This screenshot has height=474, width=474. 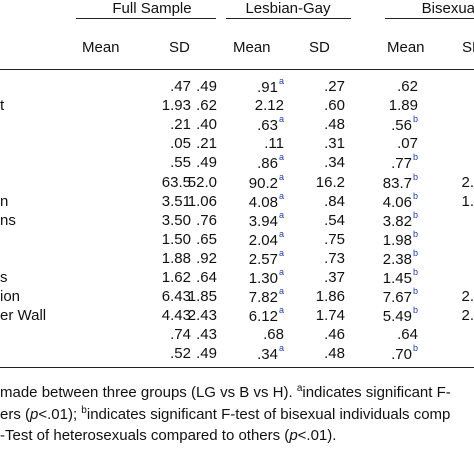 What do you see at coordinates (237, 162) in the screenshot?
I see `table-row: .55 .49 .86a .34 .77b` at bounding box center [237, 162].